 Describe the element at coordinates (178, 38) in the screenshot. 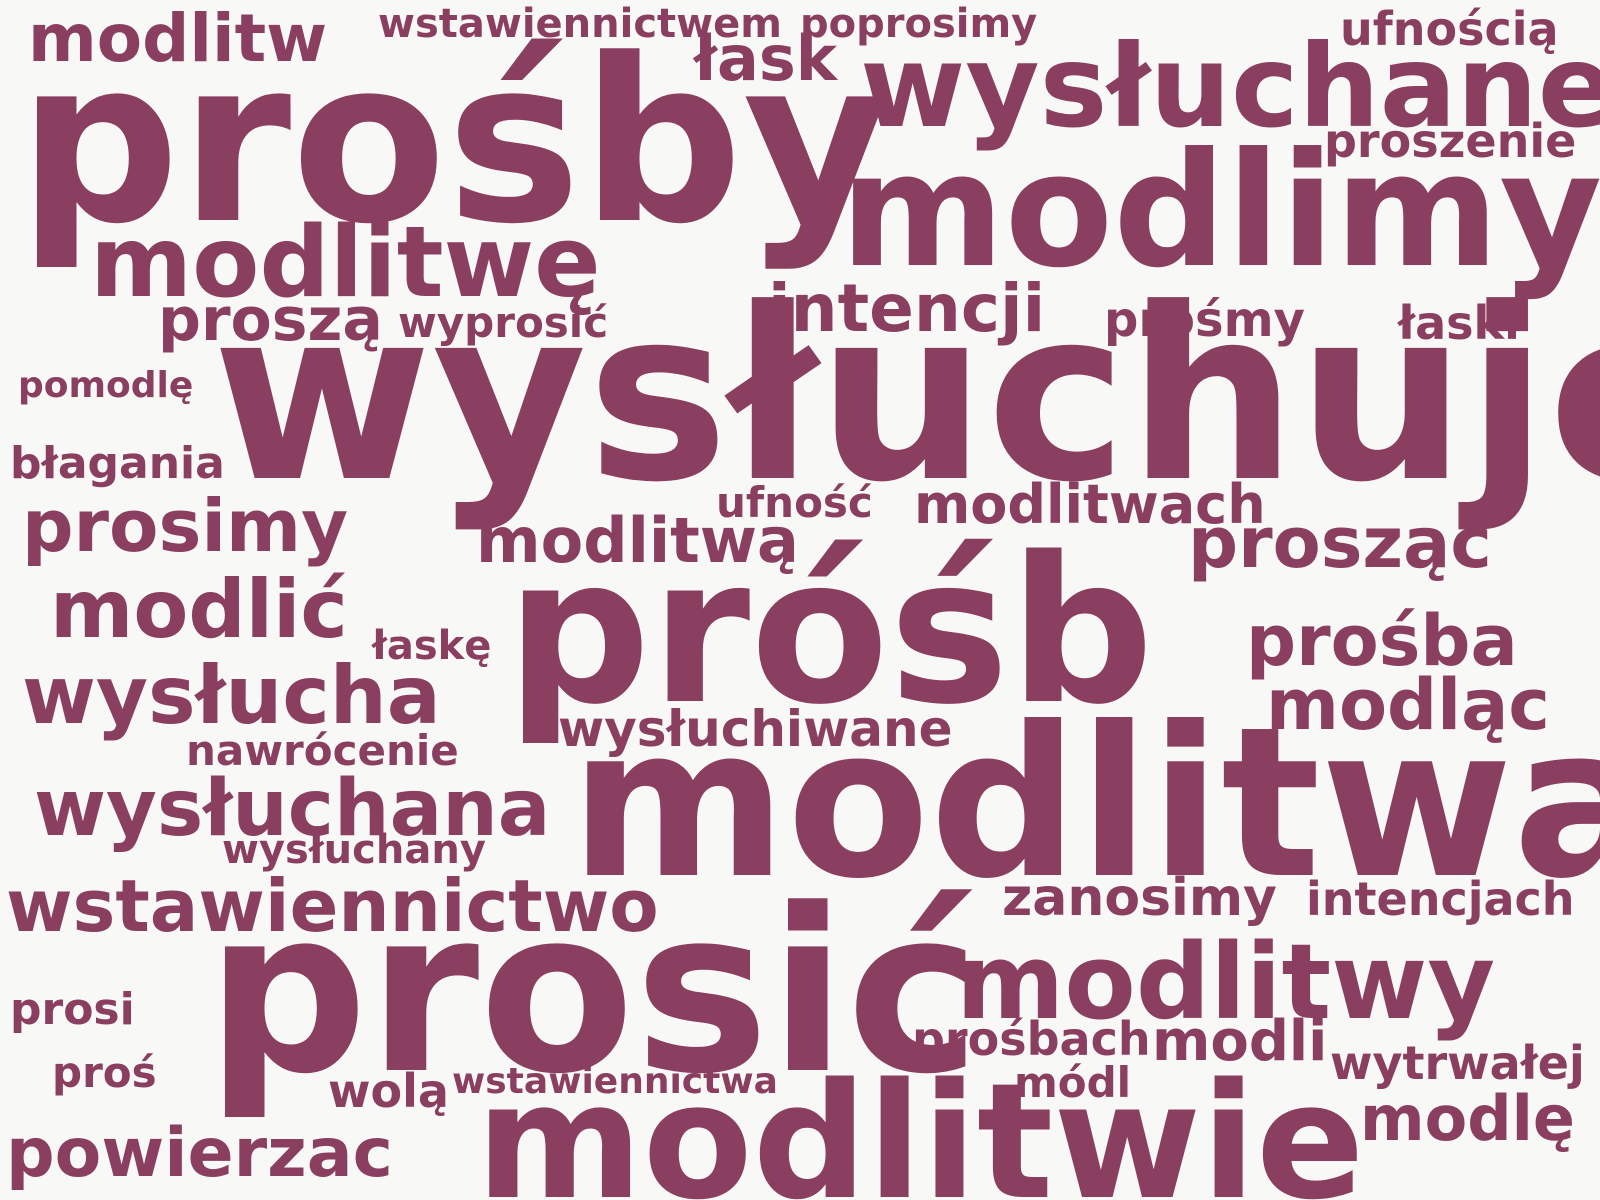

I see `word: modlitw` at that location.